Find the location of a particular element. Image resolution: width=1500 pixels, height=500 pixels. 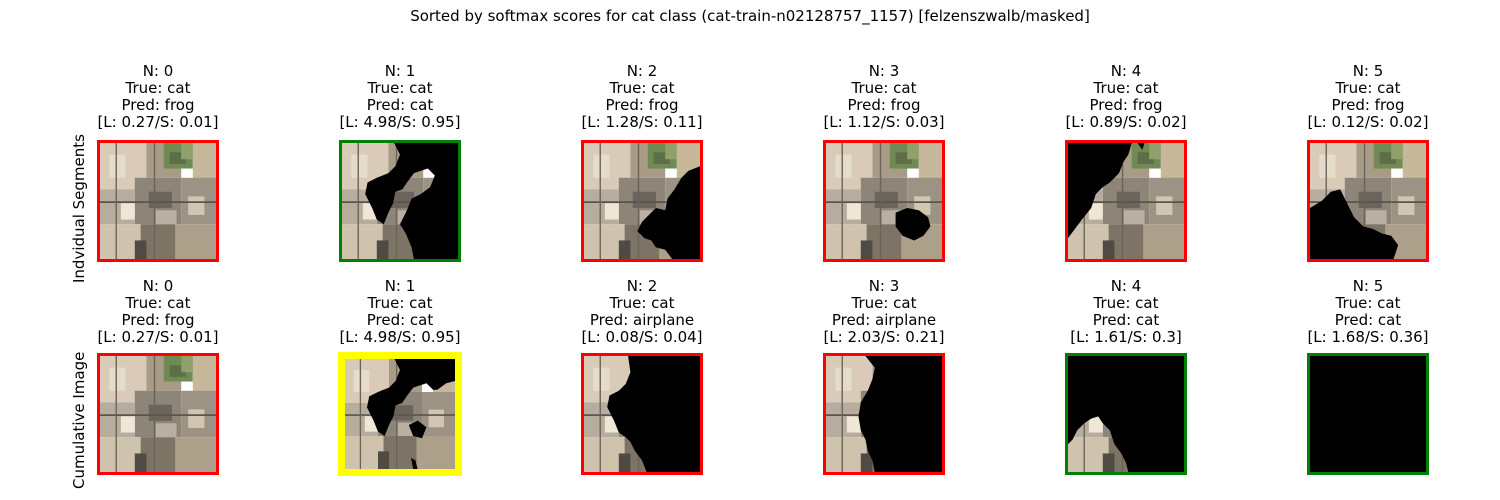

panel-title-block: N: 5 True: cat Pred: cat [L: 1.68/S: 0.36] is located at coordinates (1368, 312).